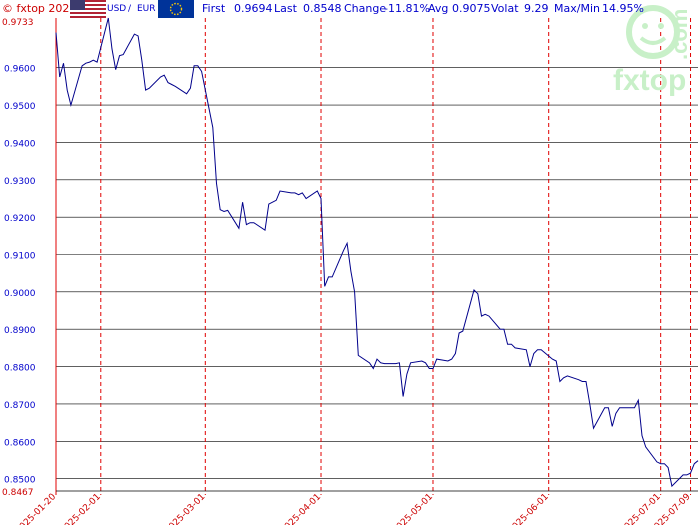  Describe the element at coordinates (679, 34) in the screenshot. I see `logo-suffix: .com` at that location.